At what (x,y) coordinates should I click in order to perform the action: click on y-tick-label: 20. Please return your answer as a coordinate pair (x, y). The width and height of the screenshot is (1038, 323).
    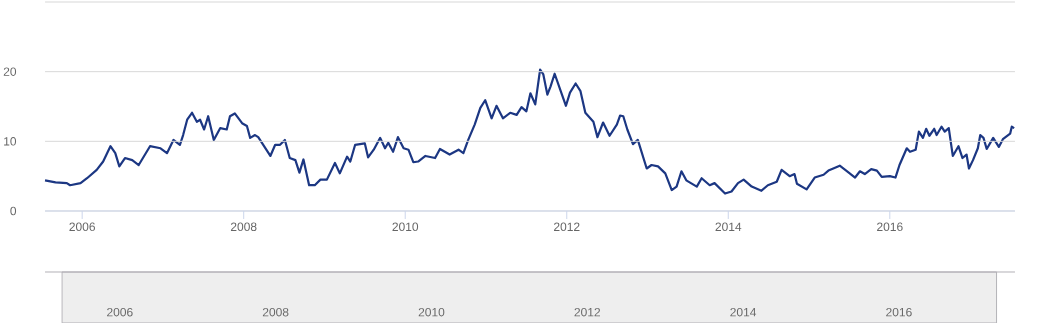
    Looking at the image, I should click on (10, 71).